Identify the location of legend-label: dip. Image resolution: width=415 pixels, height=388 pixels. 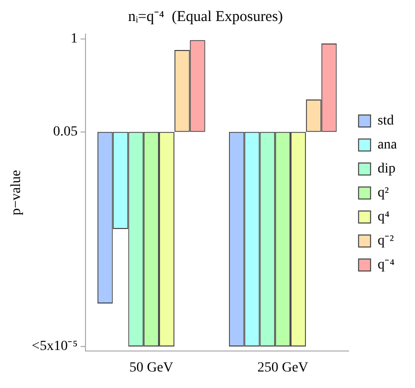
(387, 169).